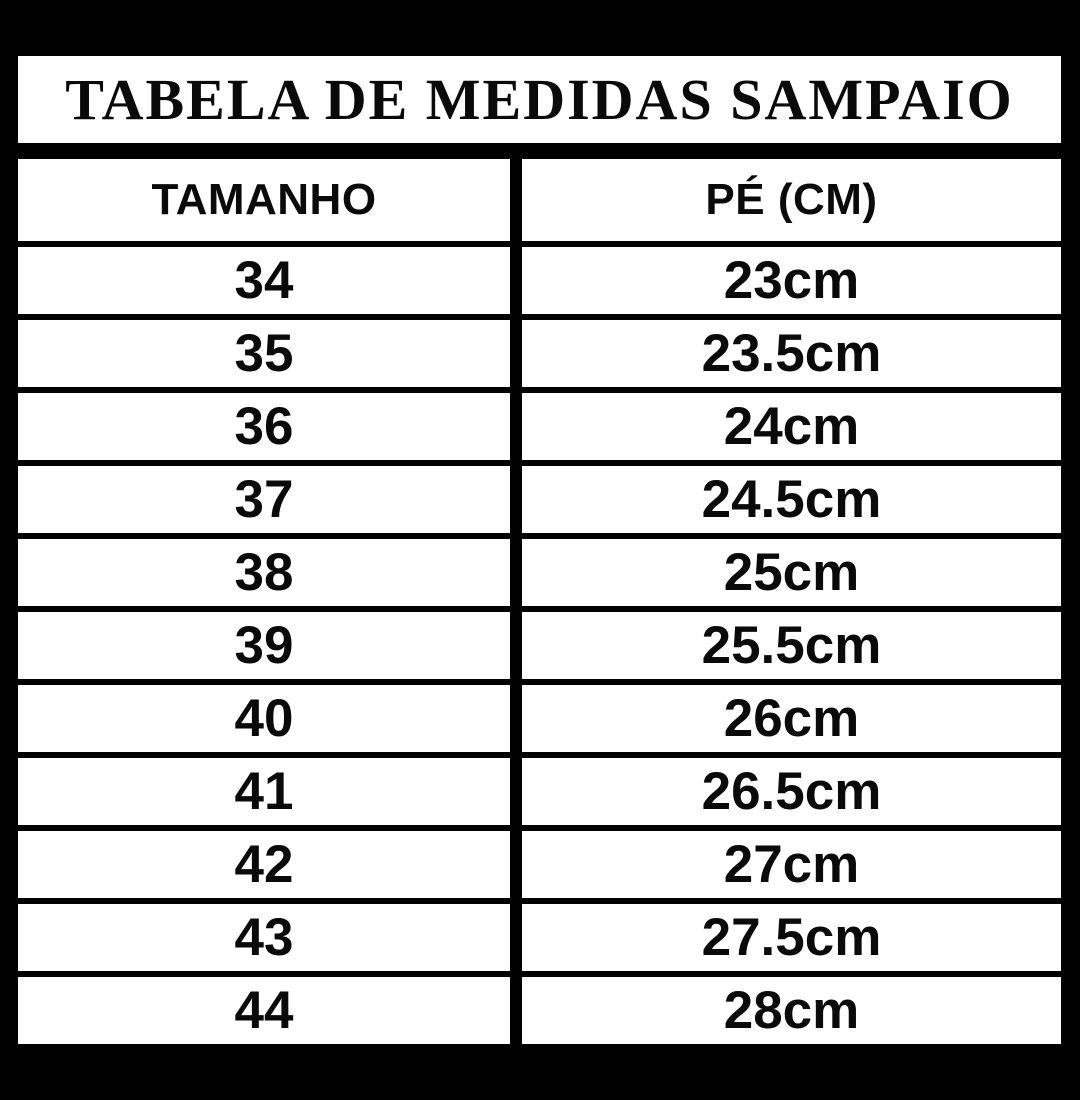 The width and height of the screenshot is (1080, 1100). What do you see at coordinates (264, 791) in the screenshot?
I see `size-cell: 41` at bounding box center [264, 791].